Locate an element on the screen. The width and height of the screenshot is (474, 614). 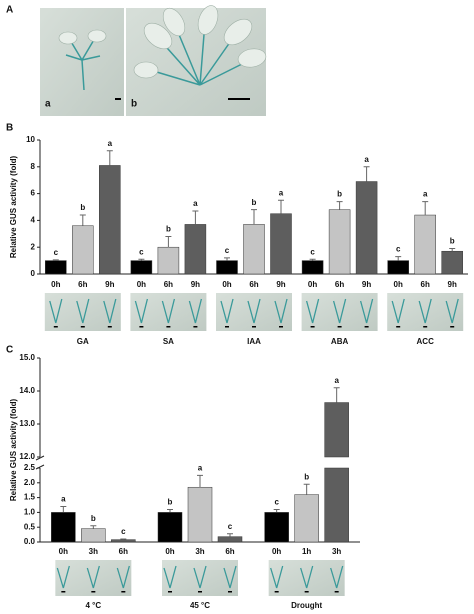
group-label: 4 °C is located at coordinates (94, 605).